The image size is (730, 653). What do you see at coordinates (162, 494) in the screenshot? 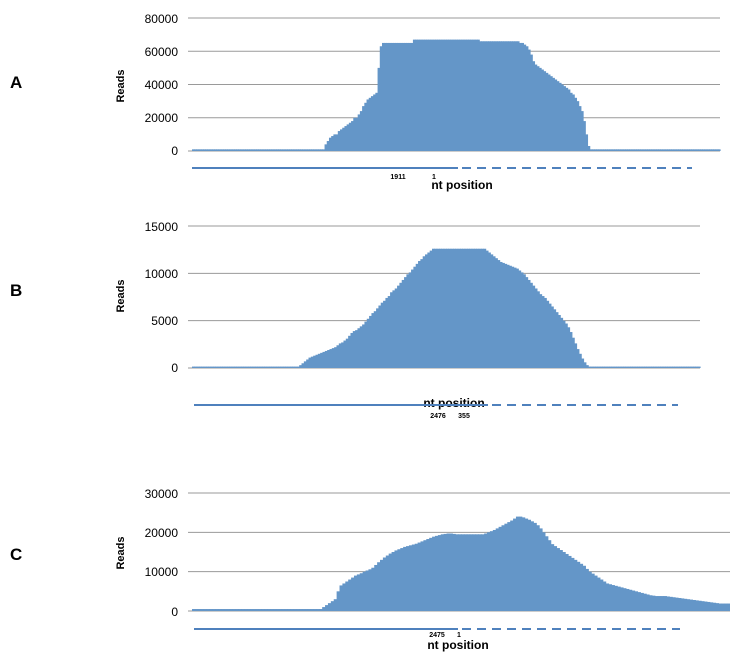
I see `y-tick-label: 30000` at bounding box center [162, 494].